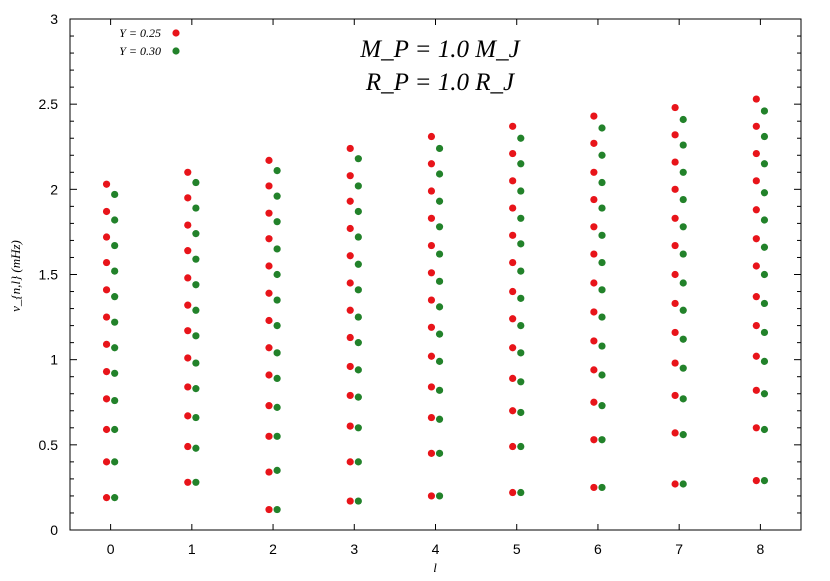 This screenshot has width=830, height=581. What do you see at coordinates (54, 360) in the screenshot?
I see `y-tick-label: 1` at bounding box center [54, 360].